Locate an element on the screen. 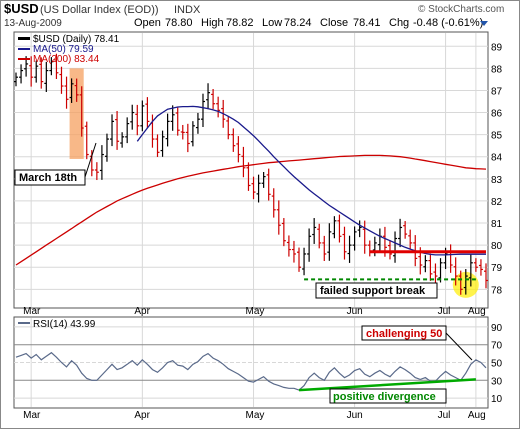 This screenshot has height=429, width=520. annotation-divergence-box is located at coordinates (388, 396).